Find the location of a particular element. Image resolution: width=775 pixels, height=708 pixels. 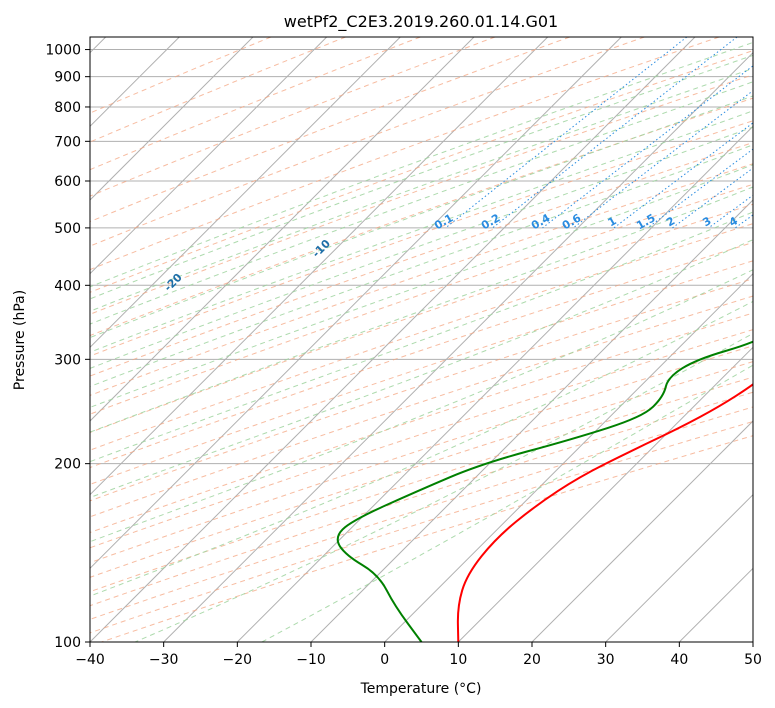

dry-adiabat-label: -10 is located at coordinates (321, 248).